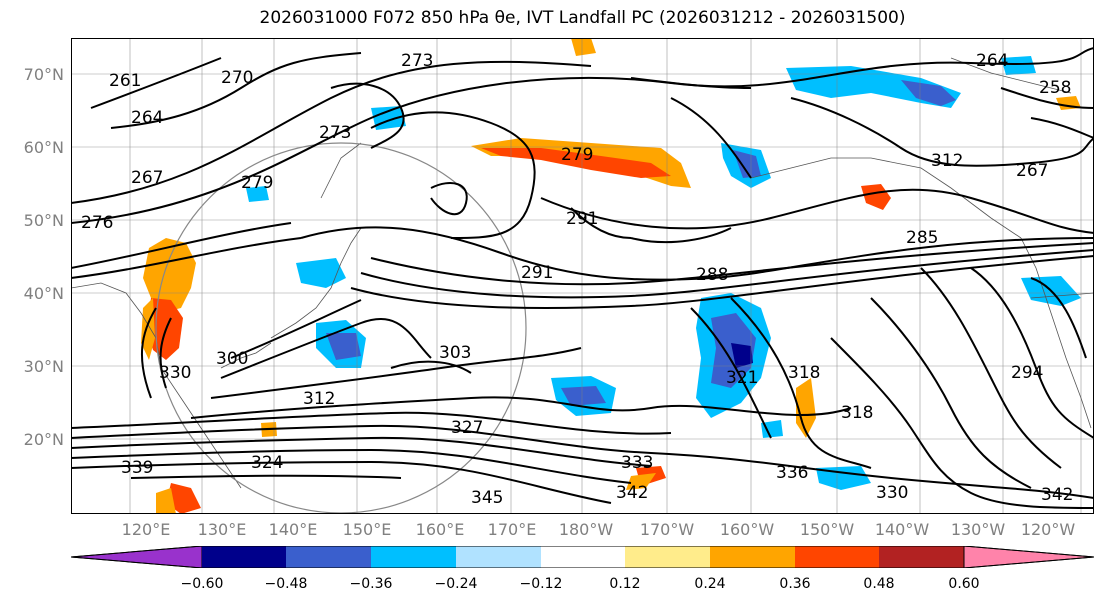 Image resolution: width=1105 pixels, height=606 pixels. Describe the element at coordinates (166, 501) in the screenshot. I see `shade-orange-swcorner` at that location.